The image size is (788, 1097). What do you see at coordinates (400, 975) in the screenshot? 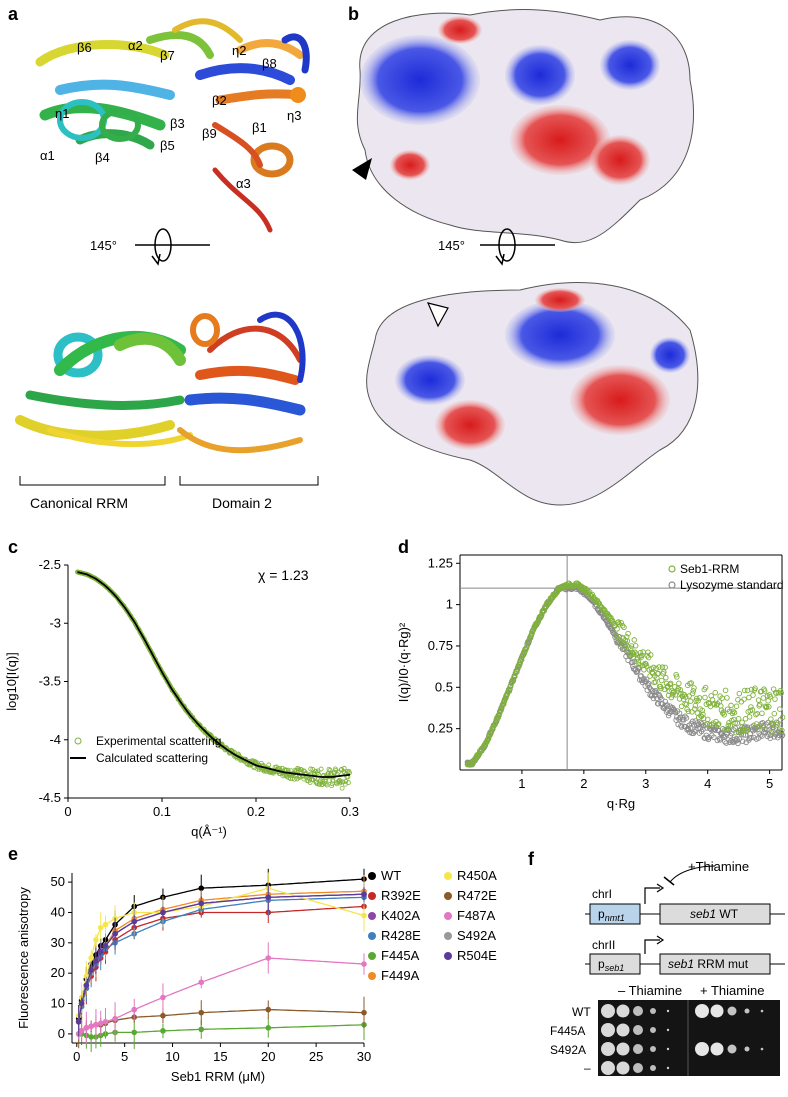
I see `legend-item: F449A` at bounding box center [400, 975].